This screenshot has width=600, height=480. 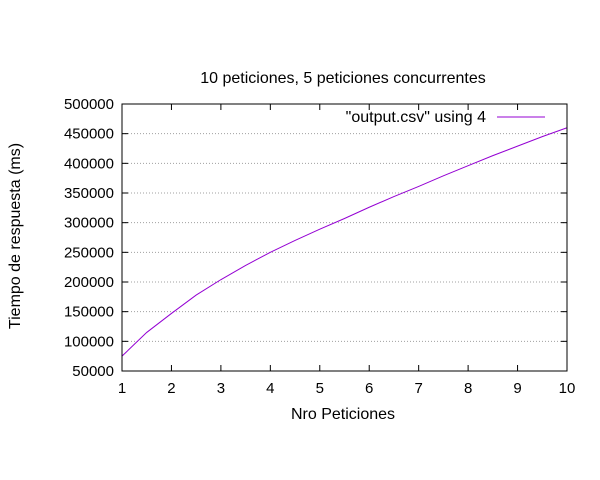 What do you see at coordinates (93, 371) in the screenshot?
I see `y-tick-label: 50000` at bounding box center [93, 371].